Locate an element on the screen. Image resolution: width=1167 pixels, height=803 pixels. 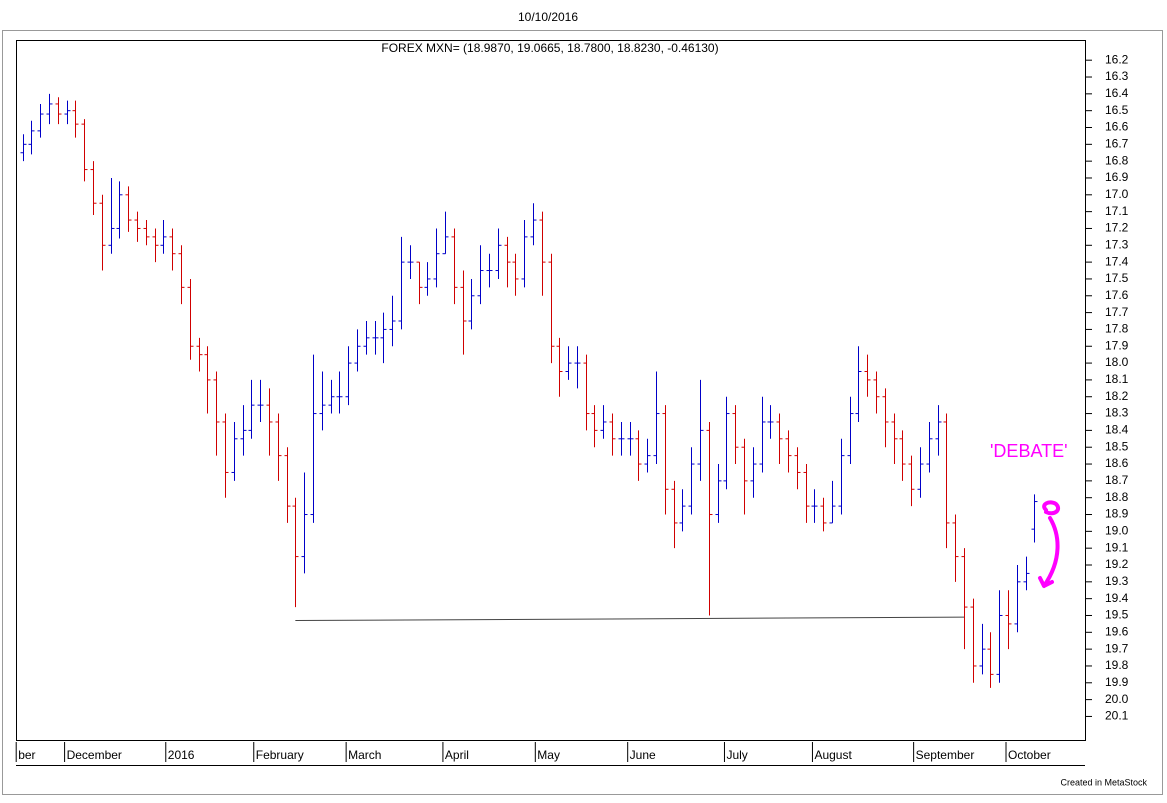
y-tick-label: 18.5 is located at coordinates (1117, 446).